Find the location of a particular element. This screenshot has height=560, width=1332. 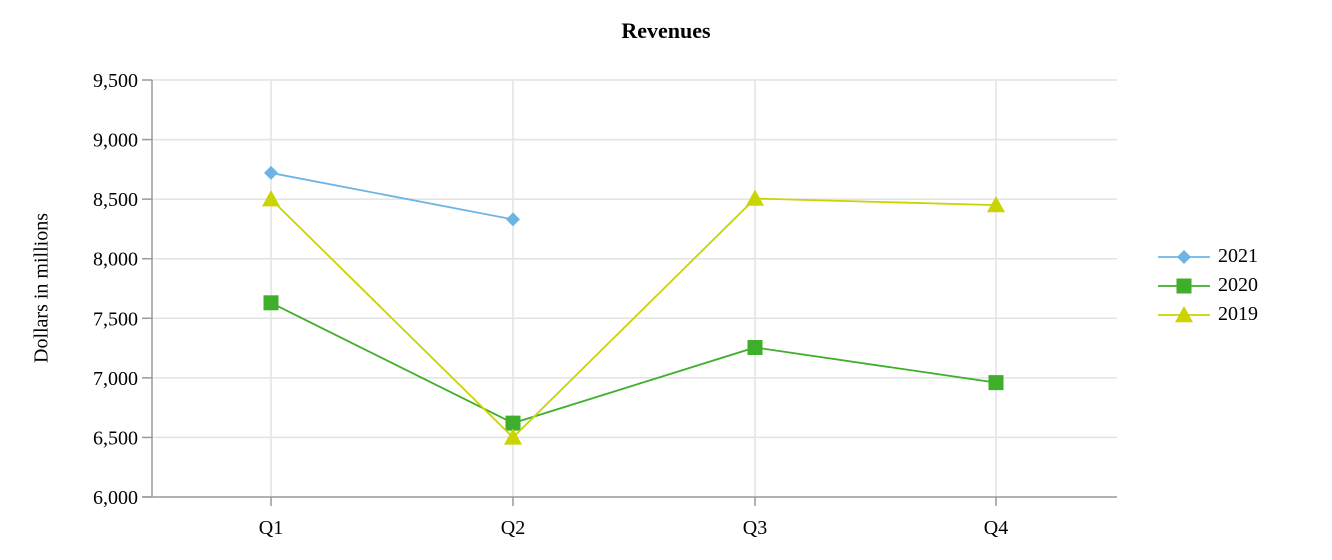

y-tick-label: 6,500 is located at coordinates (115, 438).